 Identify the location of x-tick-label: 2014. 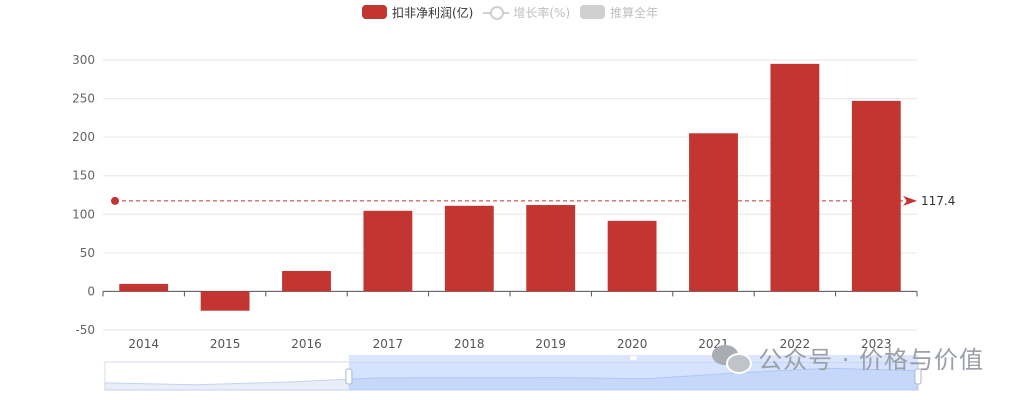
(143, 344).